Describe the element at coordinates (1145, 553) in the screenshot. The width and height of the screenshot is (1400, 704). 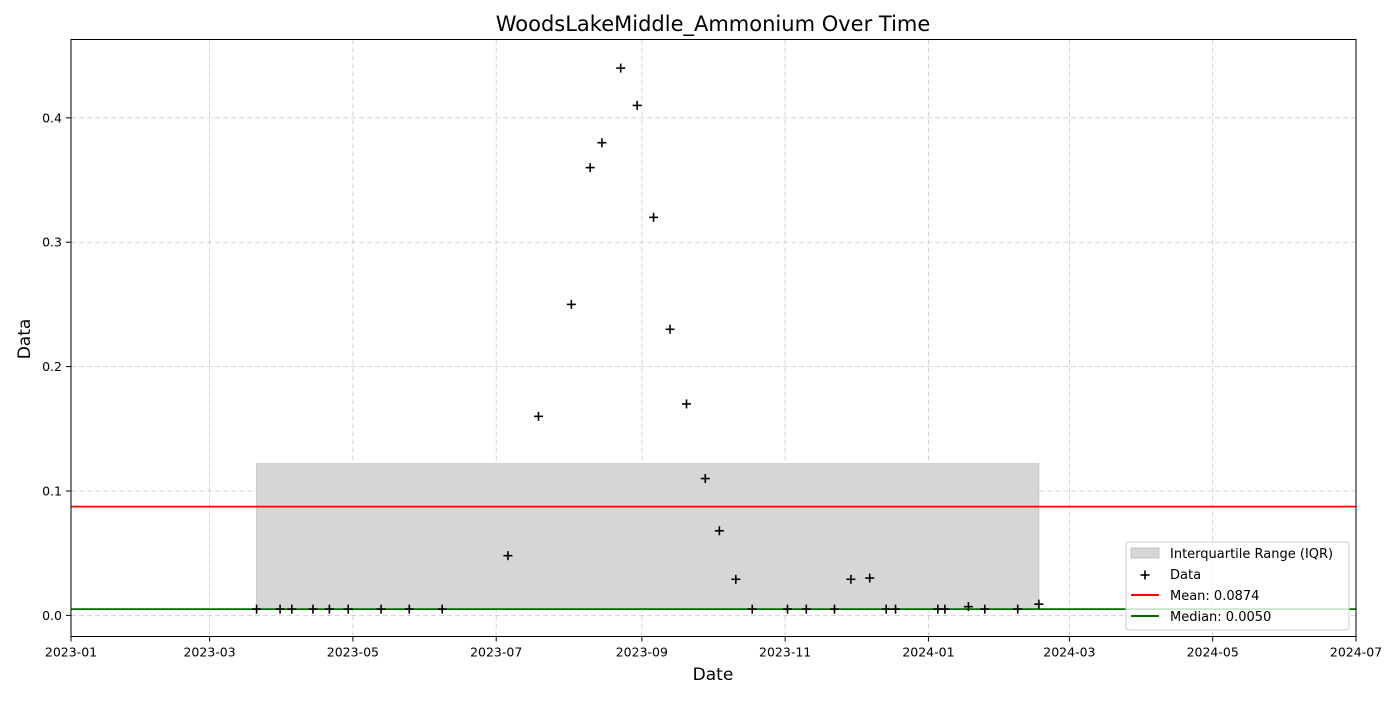
I see `legend-iqr-swatch` at that location.